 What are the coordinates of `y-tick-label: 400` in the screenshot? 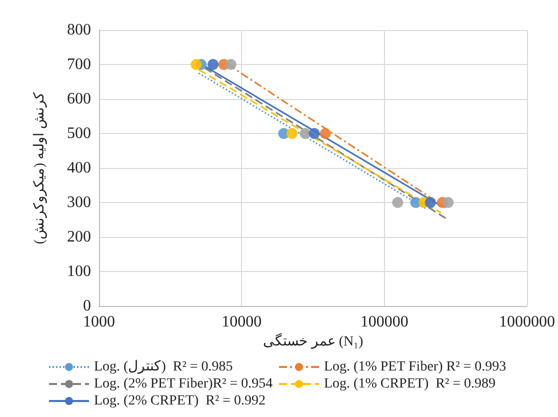 It's located at (79, 168).